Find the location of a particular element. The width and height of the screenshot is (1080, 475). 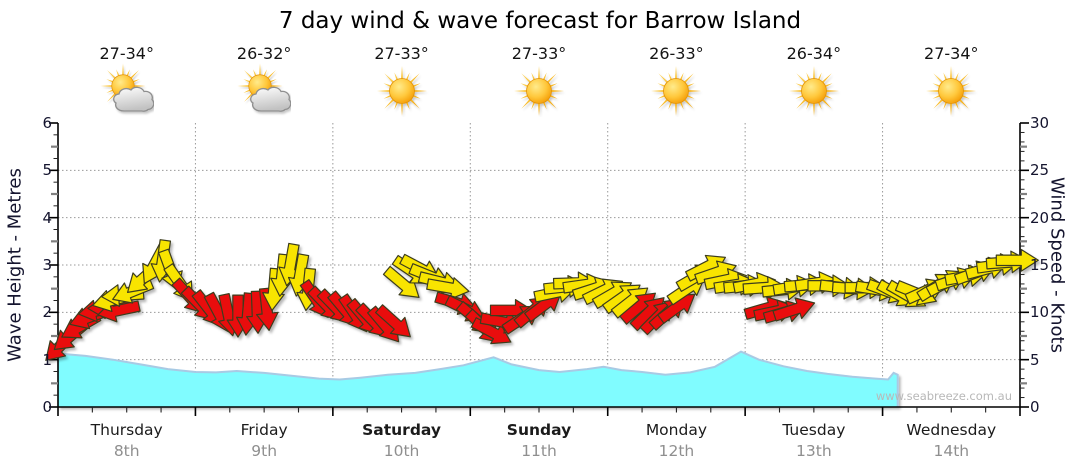

y-right-tick-label: 10 is located at coordinates (1040, 312).